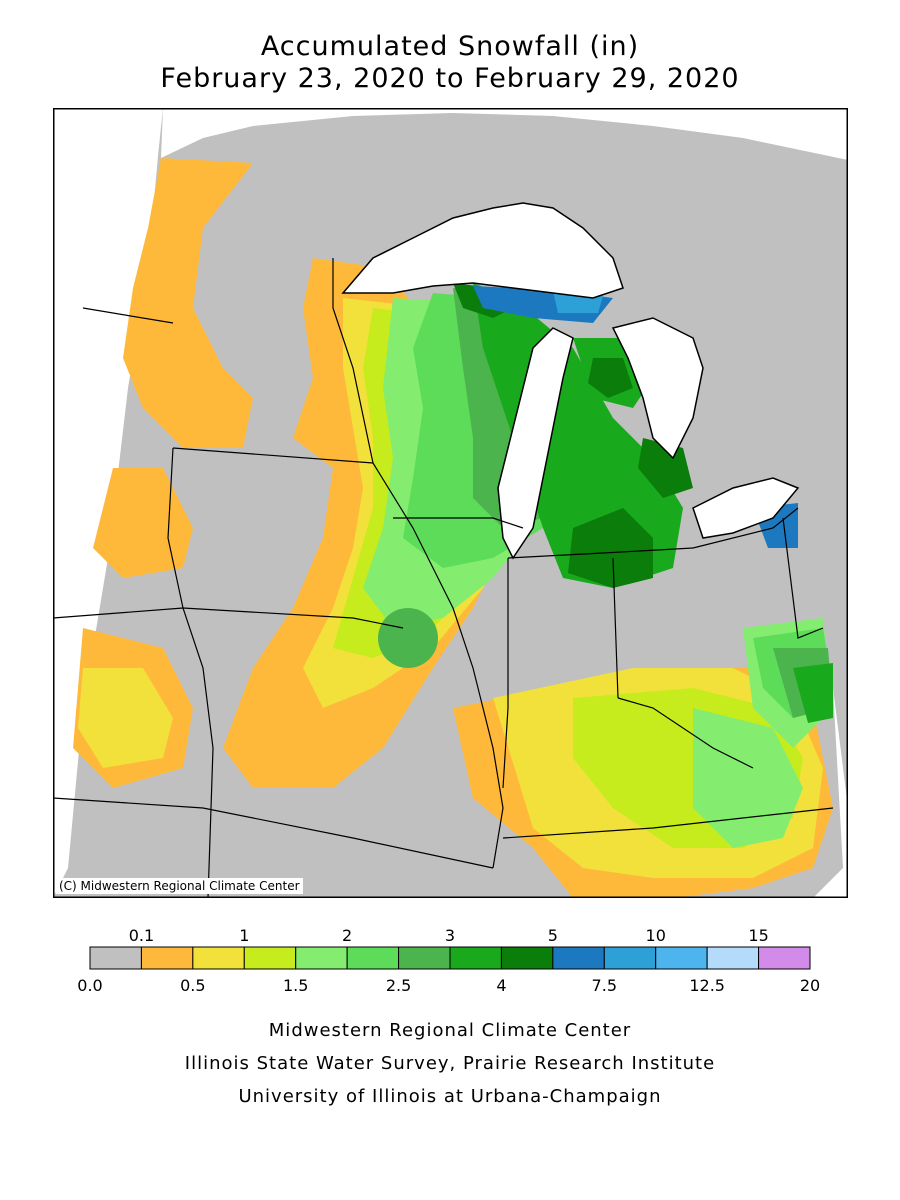 The height and width of the screenshot is (1200, 900). I want to click on legend-scale: 0.1 1 2 3 5 10 15 0.0 0.5 1.5 2.5 4 7.5 12.5 20, so click(448, 960).